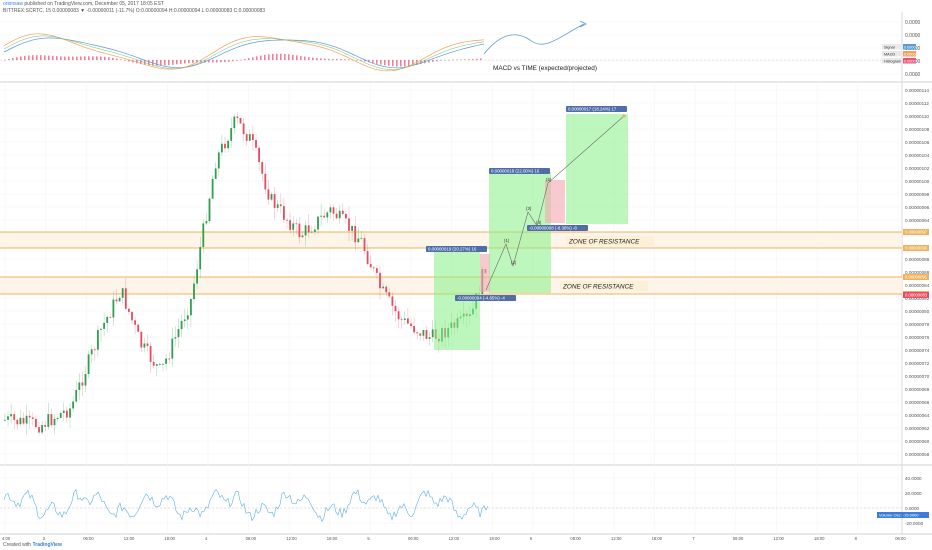 The height and width of the screenshot is (550, 932). I want to click on zone-label-bg, so click(610, 241).